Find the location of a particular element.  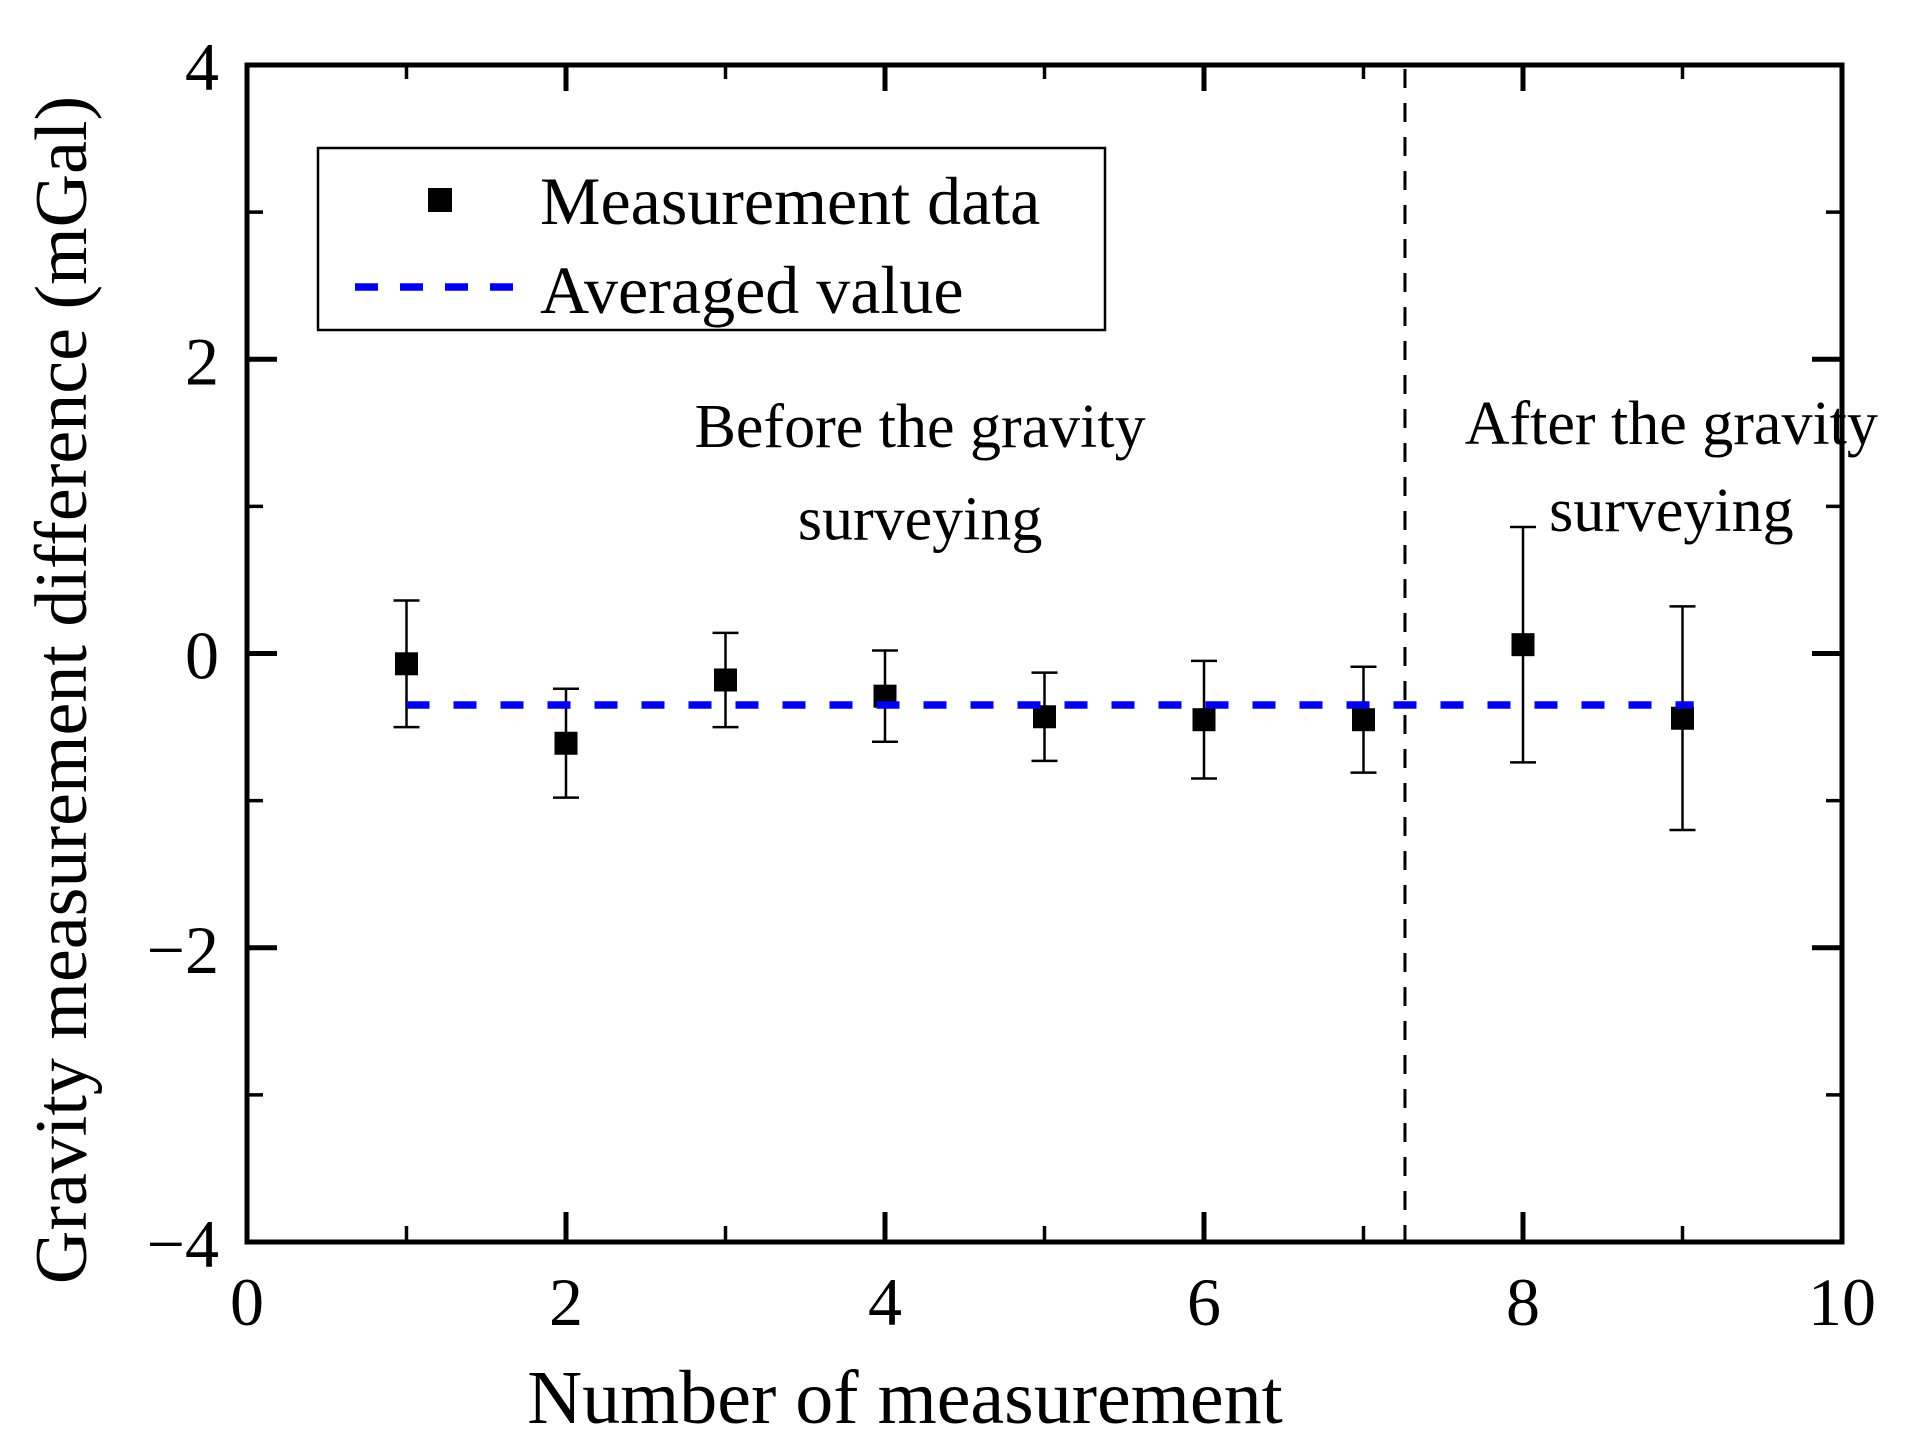

x-tick-label: 4 is located at coordinates (885, 1302).